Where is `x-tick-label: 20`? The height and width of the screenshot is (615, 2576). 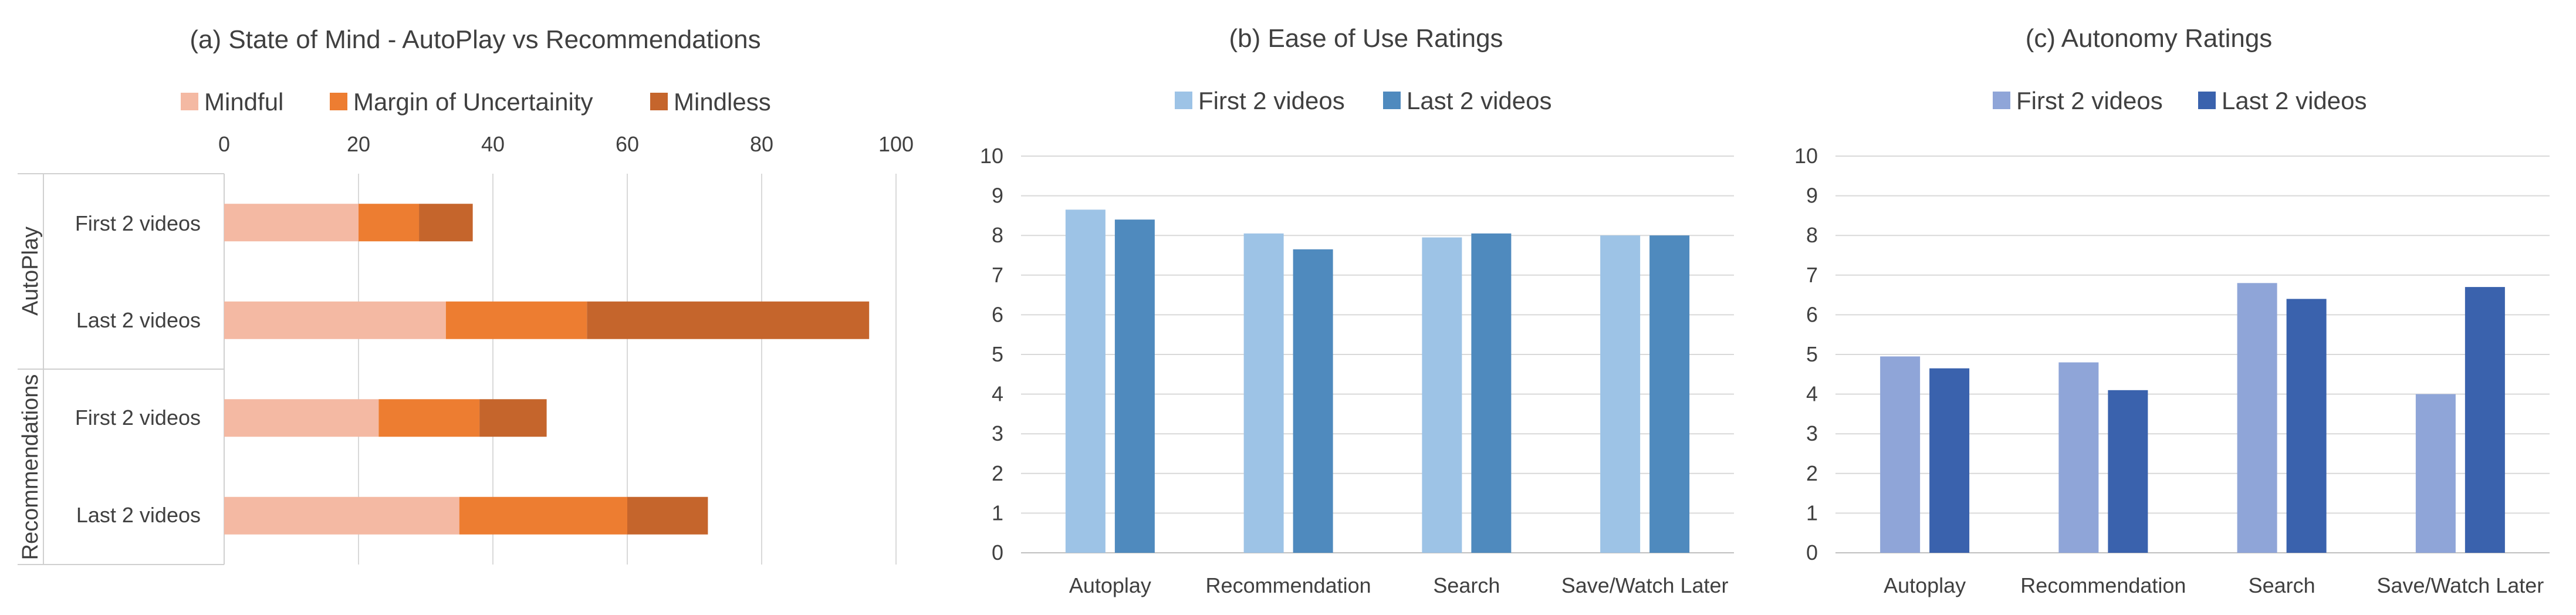 x-tick-label: 20 is located at coordinates (358, 144).